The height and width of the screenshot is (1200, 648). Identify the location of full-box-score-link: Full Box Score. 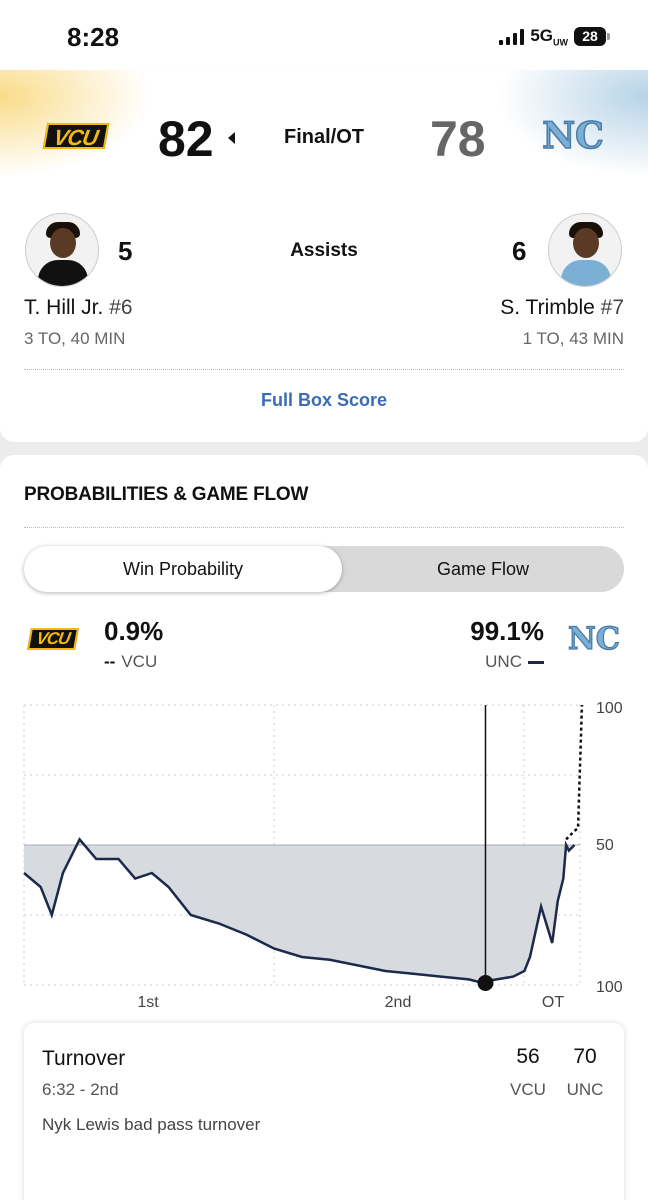
(324, 400).